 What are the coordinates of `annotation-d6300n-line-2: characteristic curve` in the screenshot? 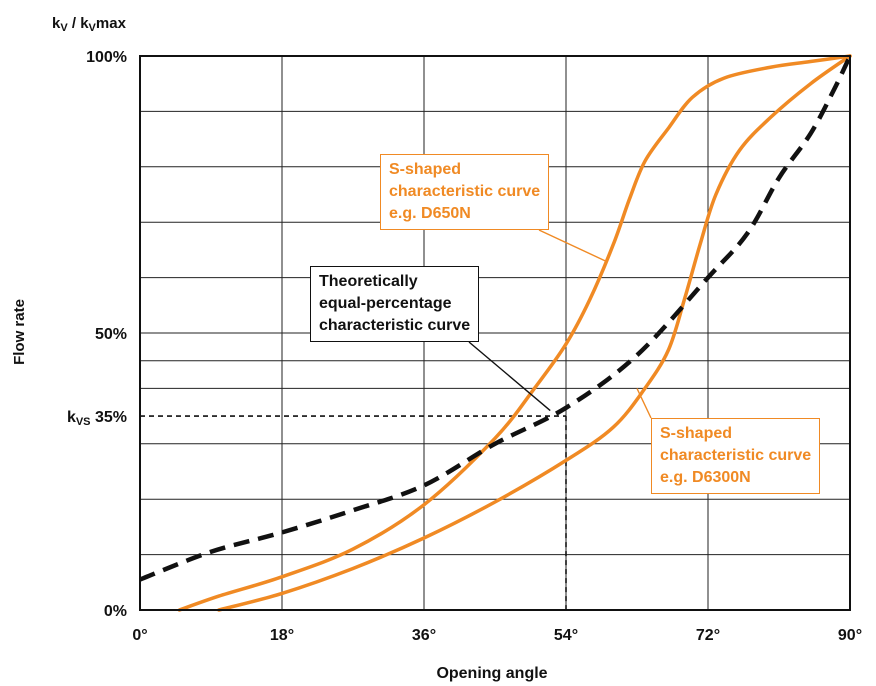 It's located at (736, 455).